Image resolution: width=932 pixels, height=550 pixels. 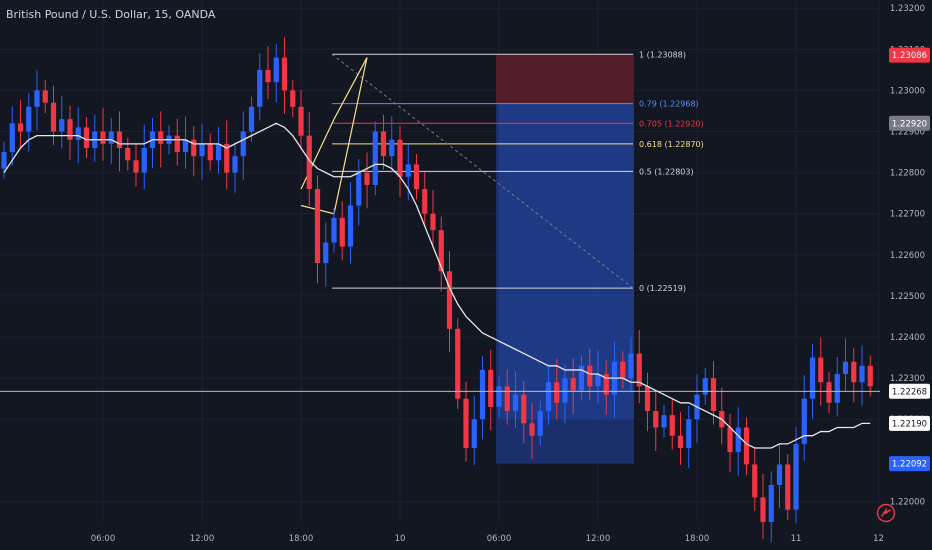 I want to click on tradingview-logo-icon, so click(x=886, y=513).